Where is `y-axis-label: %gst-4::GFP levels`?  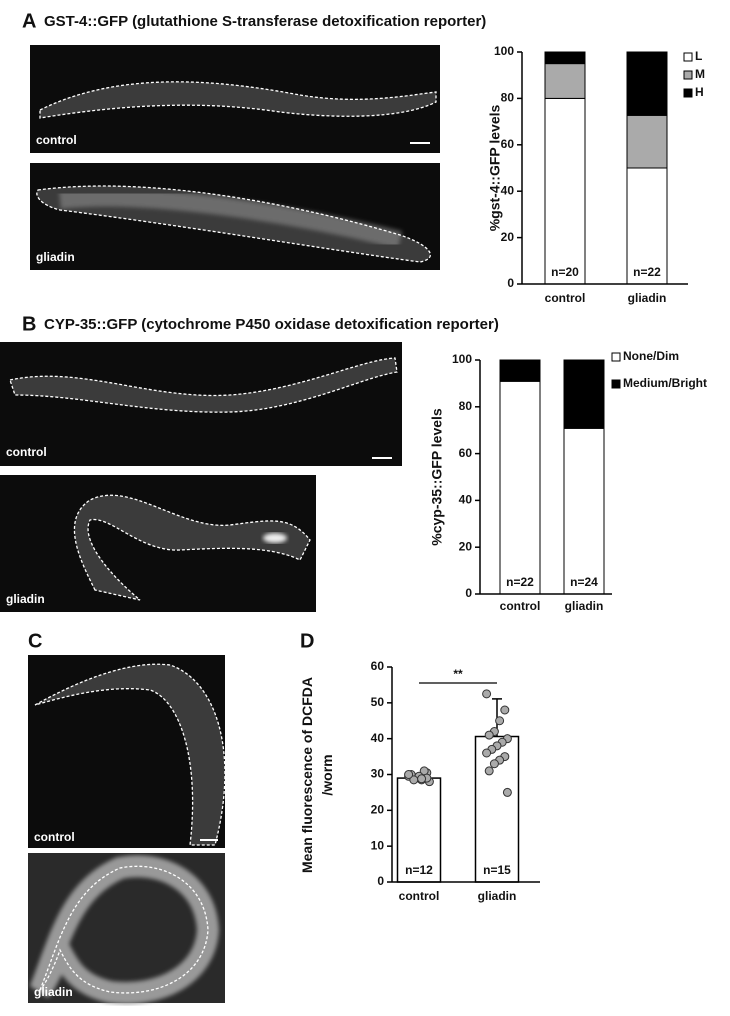
y-axis-label: %gst-4::GFP levels is located at coordinates (495, 168).